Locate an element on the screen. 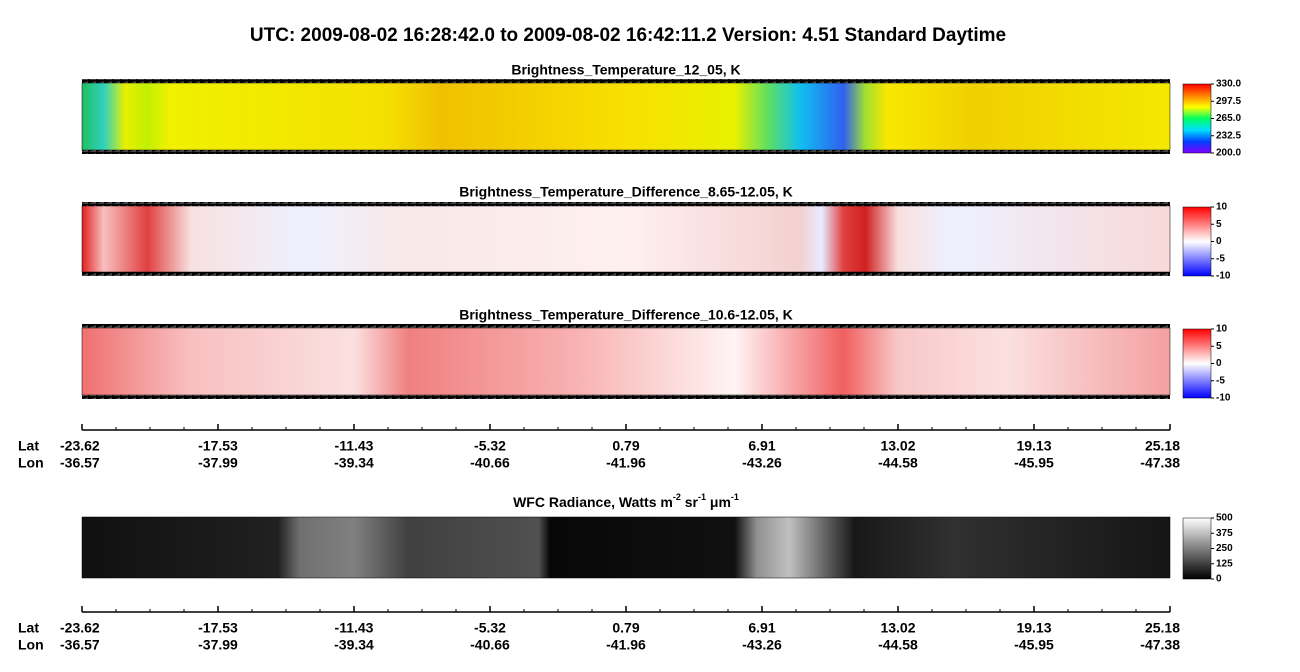  colorbar-tick-label: 330.0 is located at coordinates (1228, 84).